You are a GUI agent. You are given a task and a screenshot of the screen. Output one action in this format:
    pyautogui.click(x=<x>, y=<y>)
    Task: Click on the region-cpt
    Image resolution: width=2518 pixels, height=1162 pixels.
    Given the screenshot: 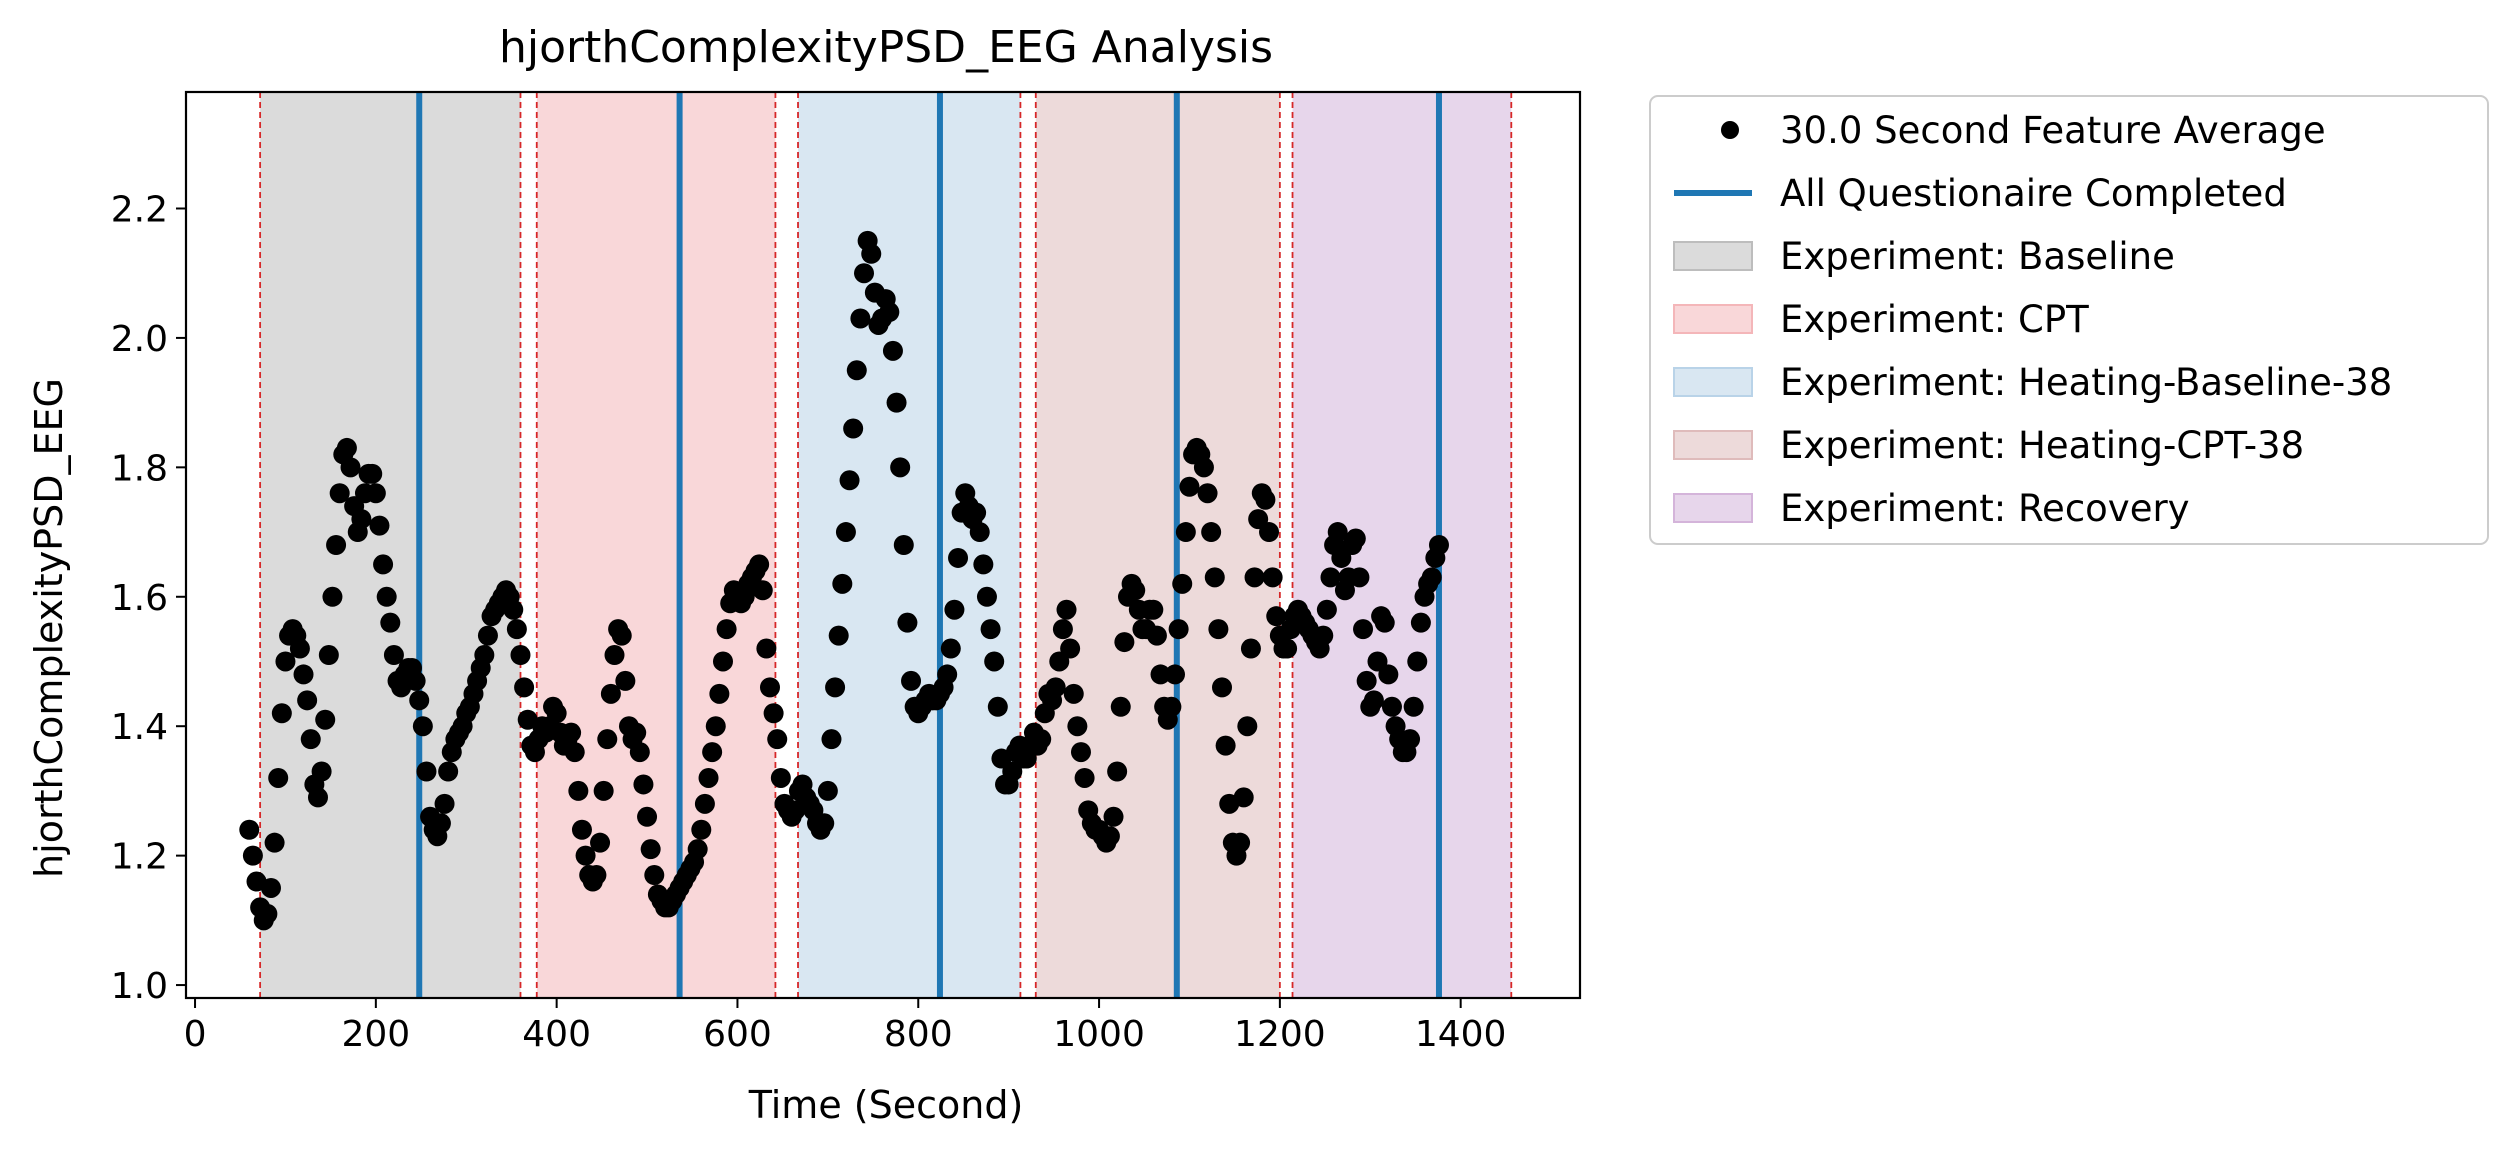 What is the action you would take?
    pyautogui.click(x=656, y=545)
    